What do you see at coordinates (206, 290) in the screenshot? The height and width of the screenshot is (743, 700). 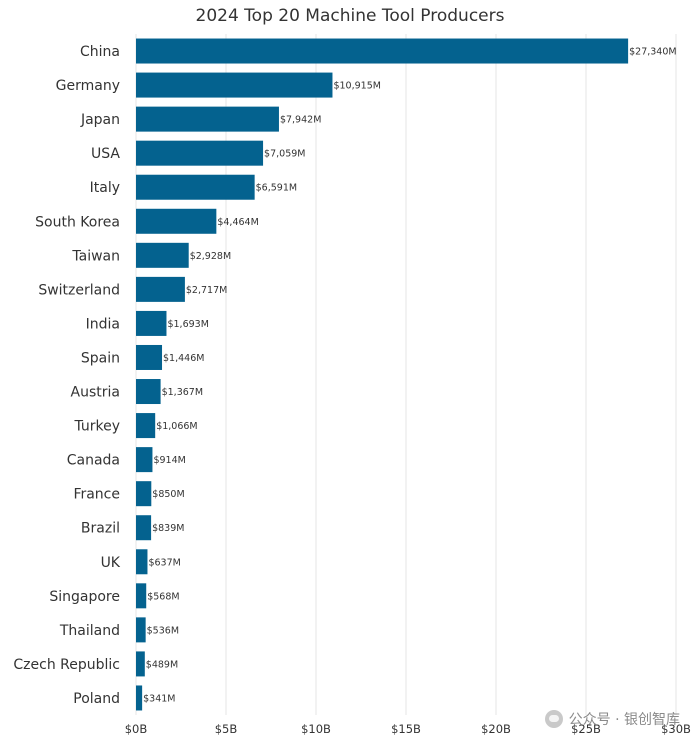 I see `data-label: $2,717M` at bounding box center [206, 290].